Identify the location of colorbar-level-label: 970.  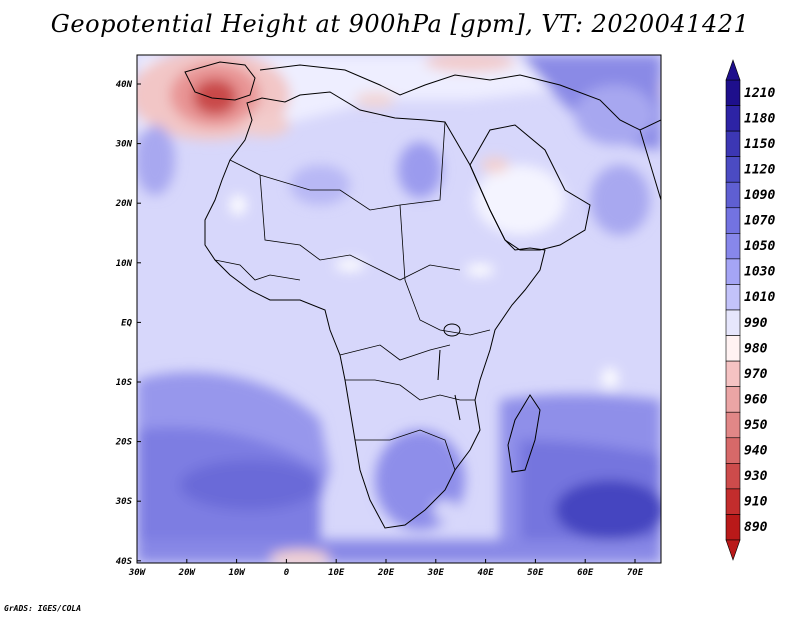
(756, 374).